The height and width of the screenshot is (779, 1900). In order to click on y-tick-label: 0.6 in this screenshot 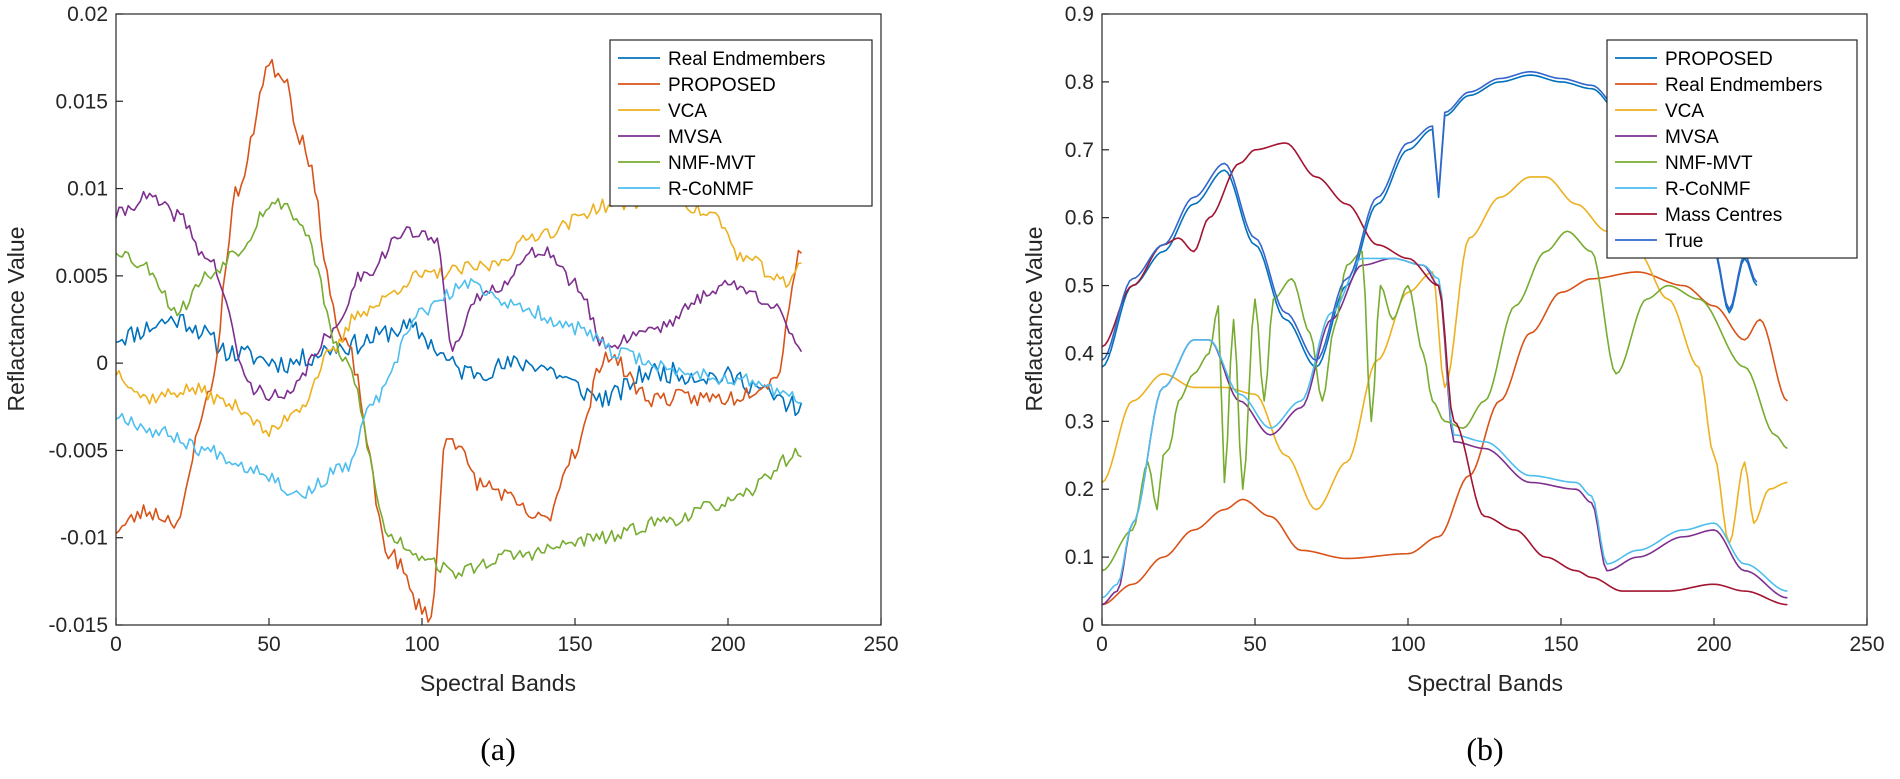, I will do `click(1079, 218)`.